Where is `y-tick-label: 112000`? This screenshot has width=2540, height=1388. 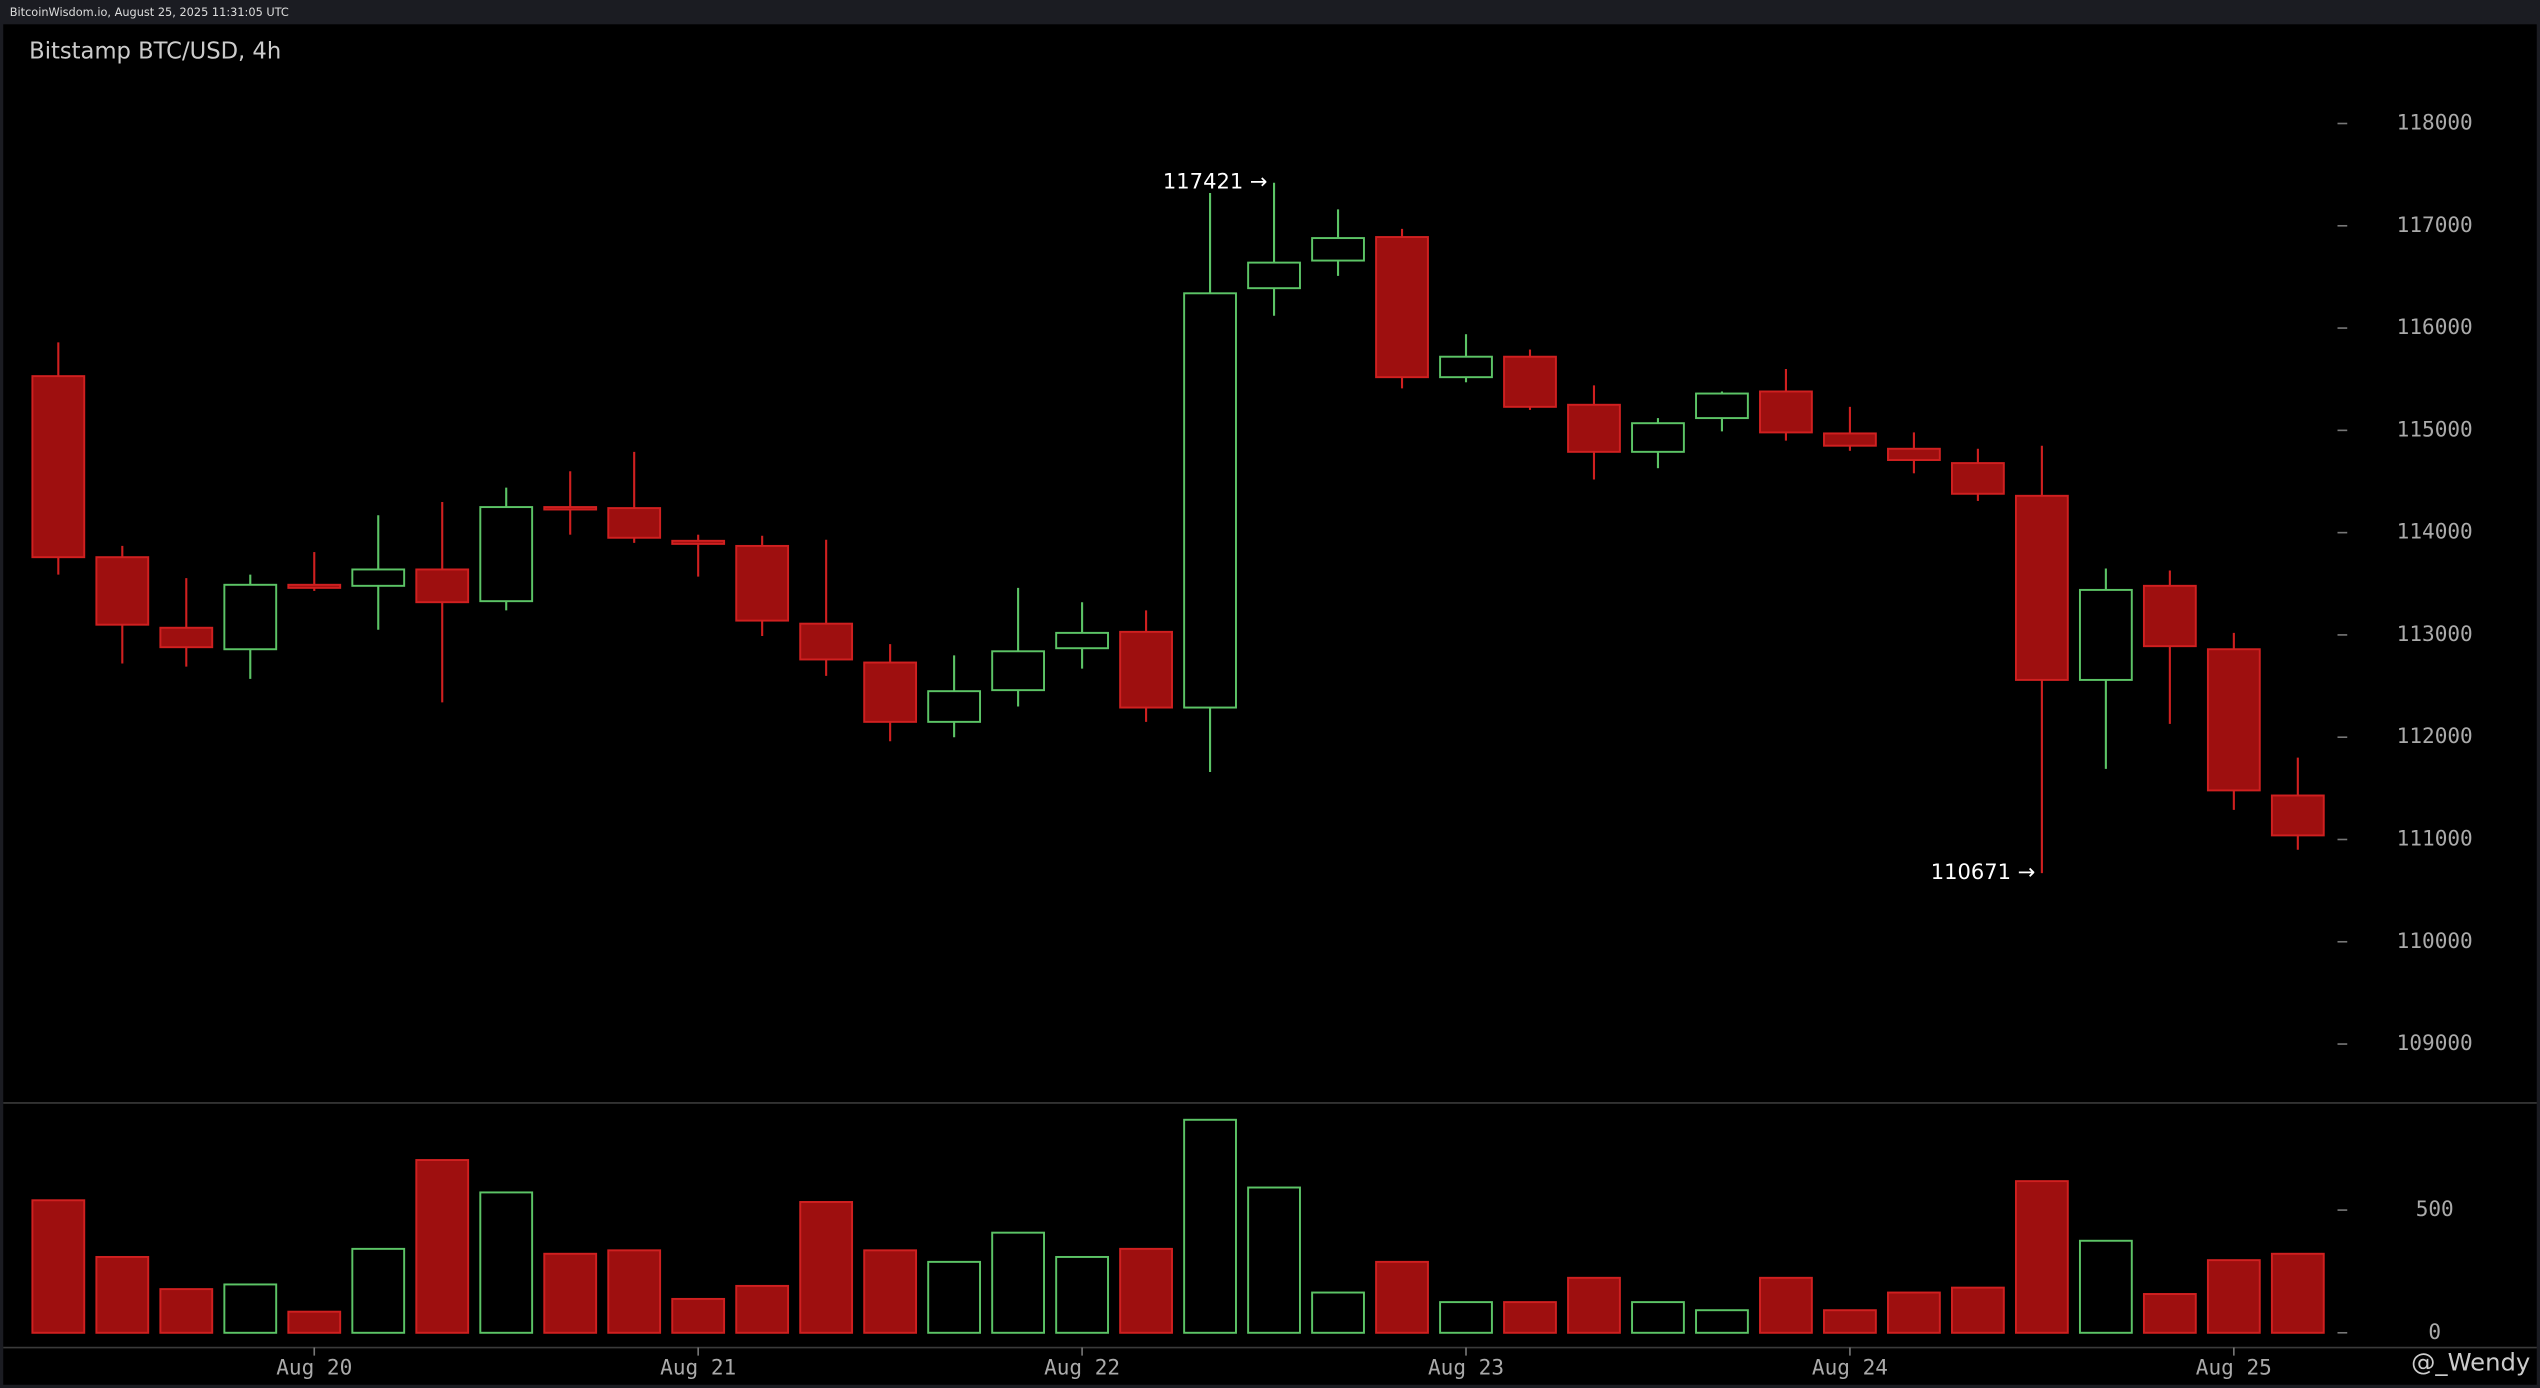
y-tick-label: 112000 is located at coordinates (2435, 735).